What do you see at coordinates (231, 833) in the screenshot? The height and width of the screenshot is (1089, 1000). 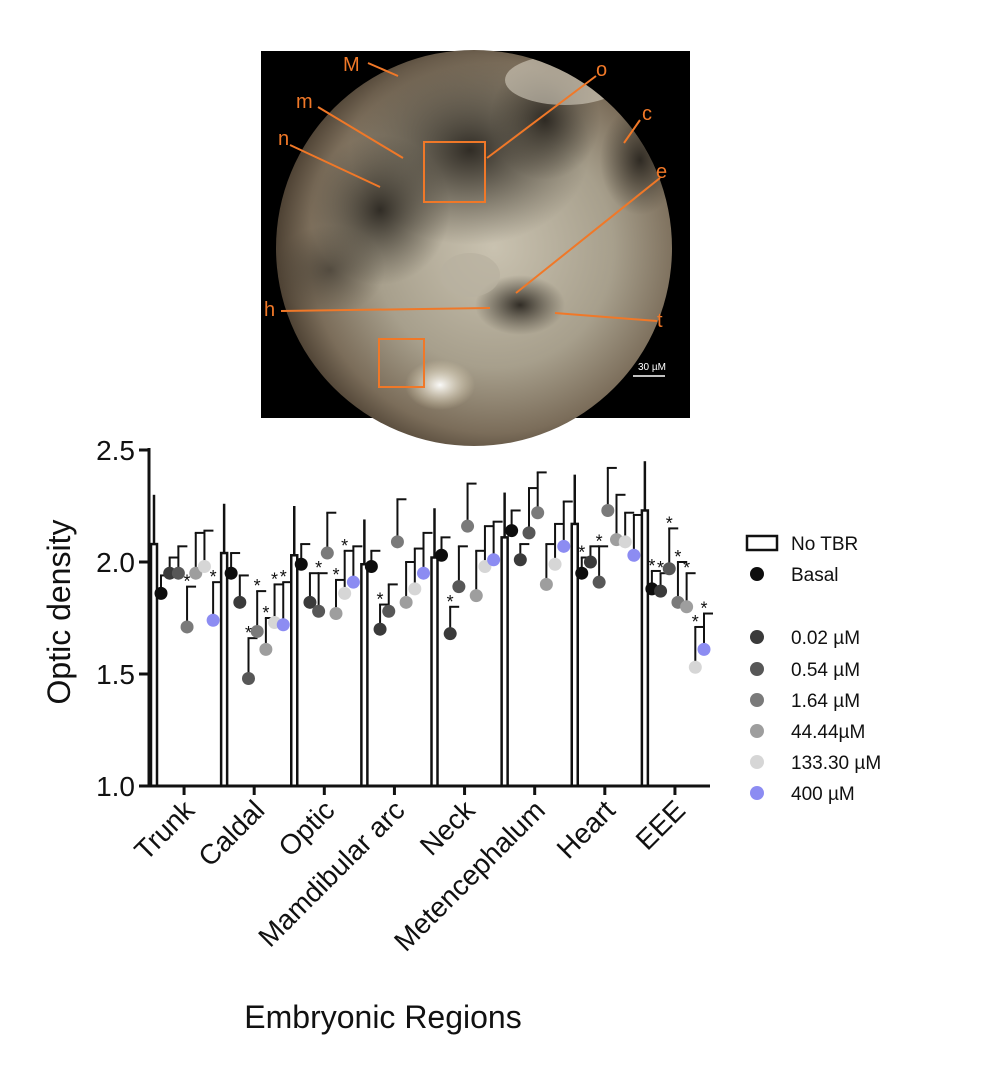 I see `x-tick-label: Caldal` at bounding box center [231, 833].